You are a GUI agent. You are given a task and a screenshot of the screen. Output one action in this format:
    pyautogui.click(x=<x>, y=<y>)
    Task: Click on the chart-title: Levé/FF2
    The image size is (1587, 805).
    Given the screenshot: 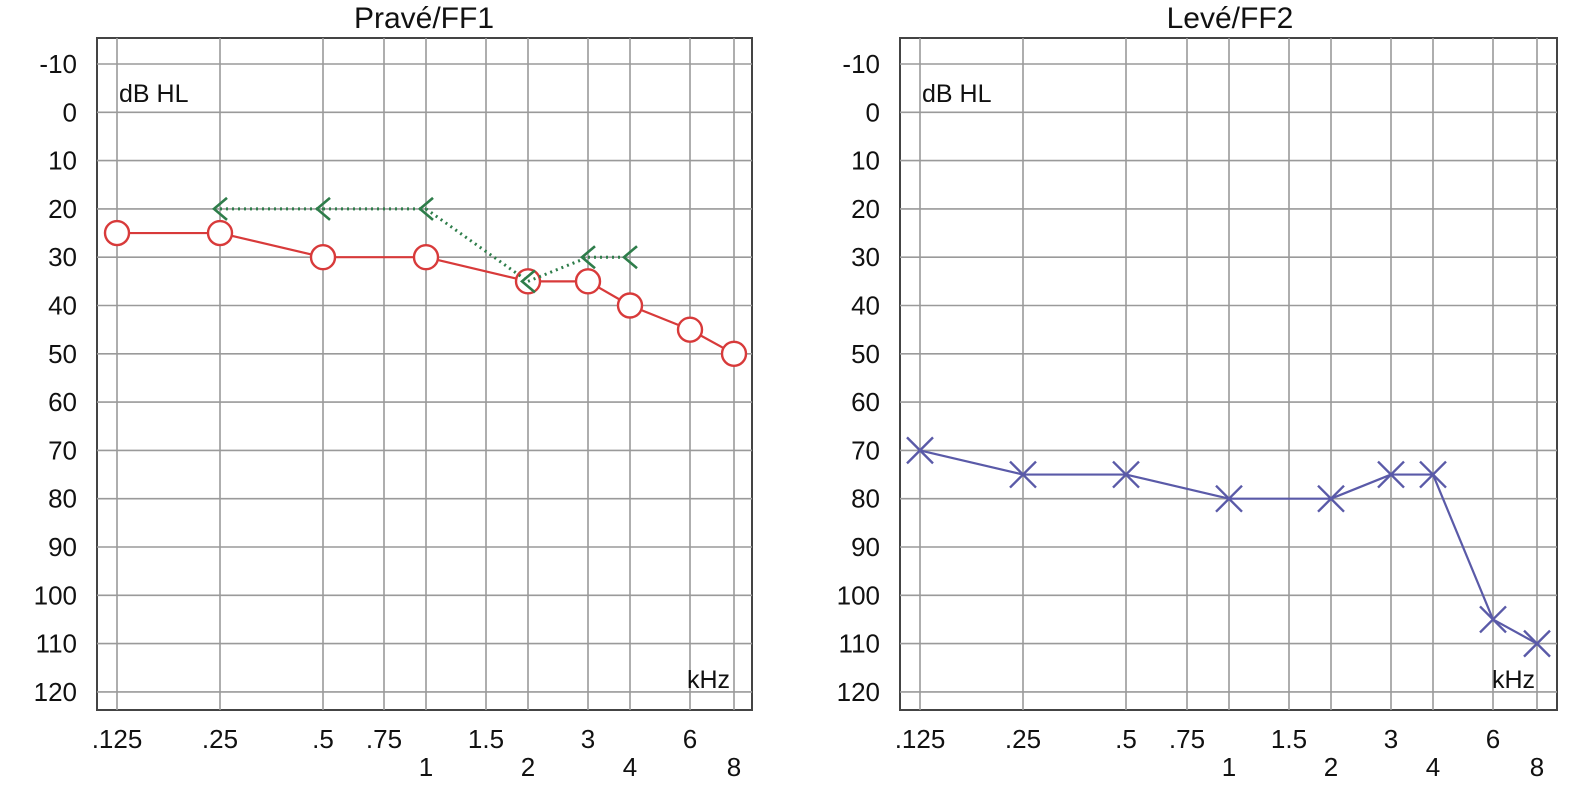 What is the action you would take?
    pyautogui.click(x=1230, y=18)
    